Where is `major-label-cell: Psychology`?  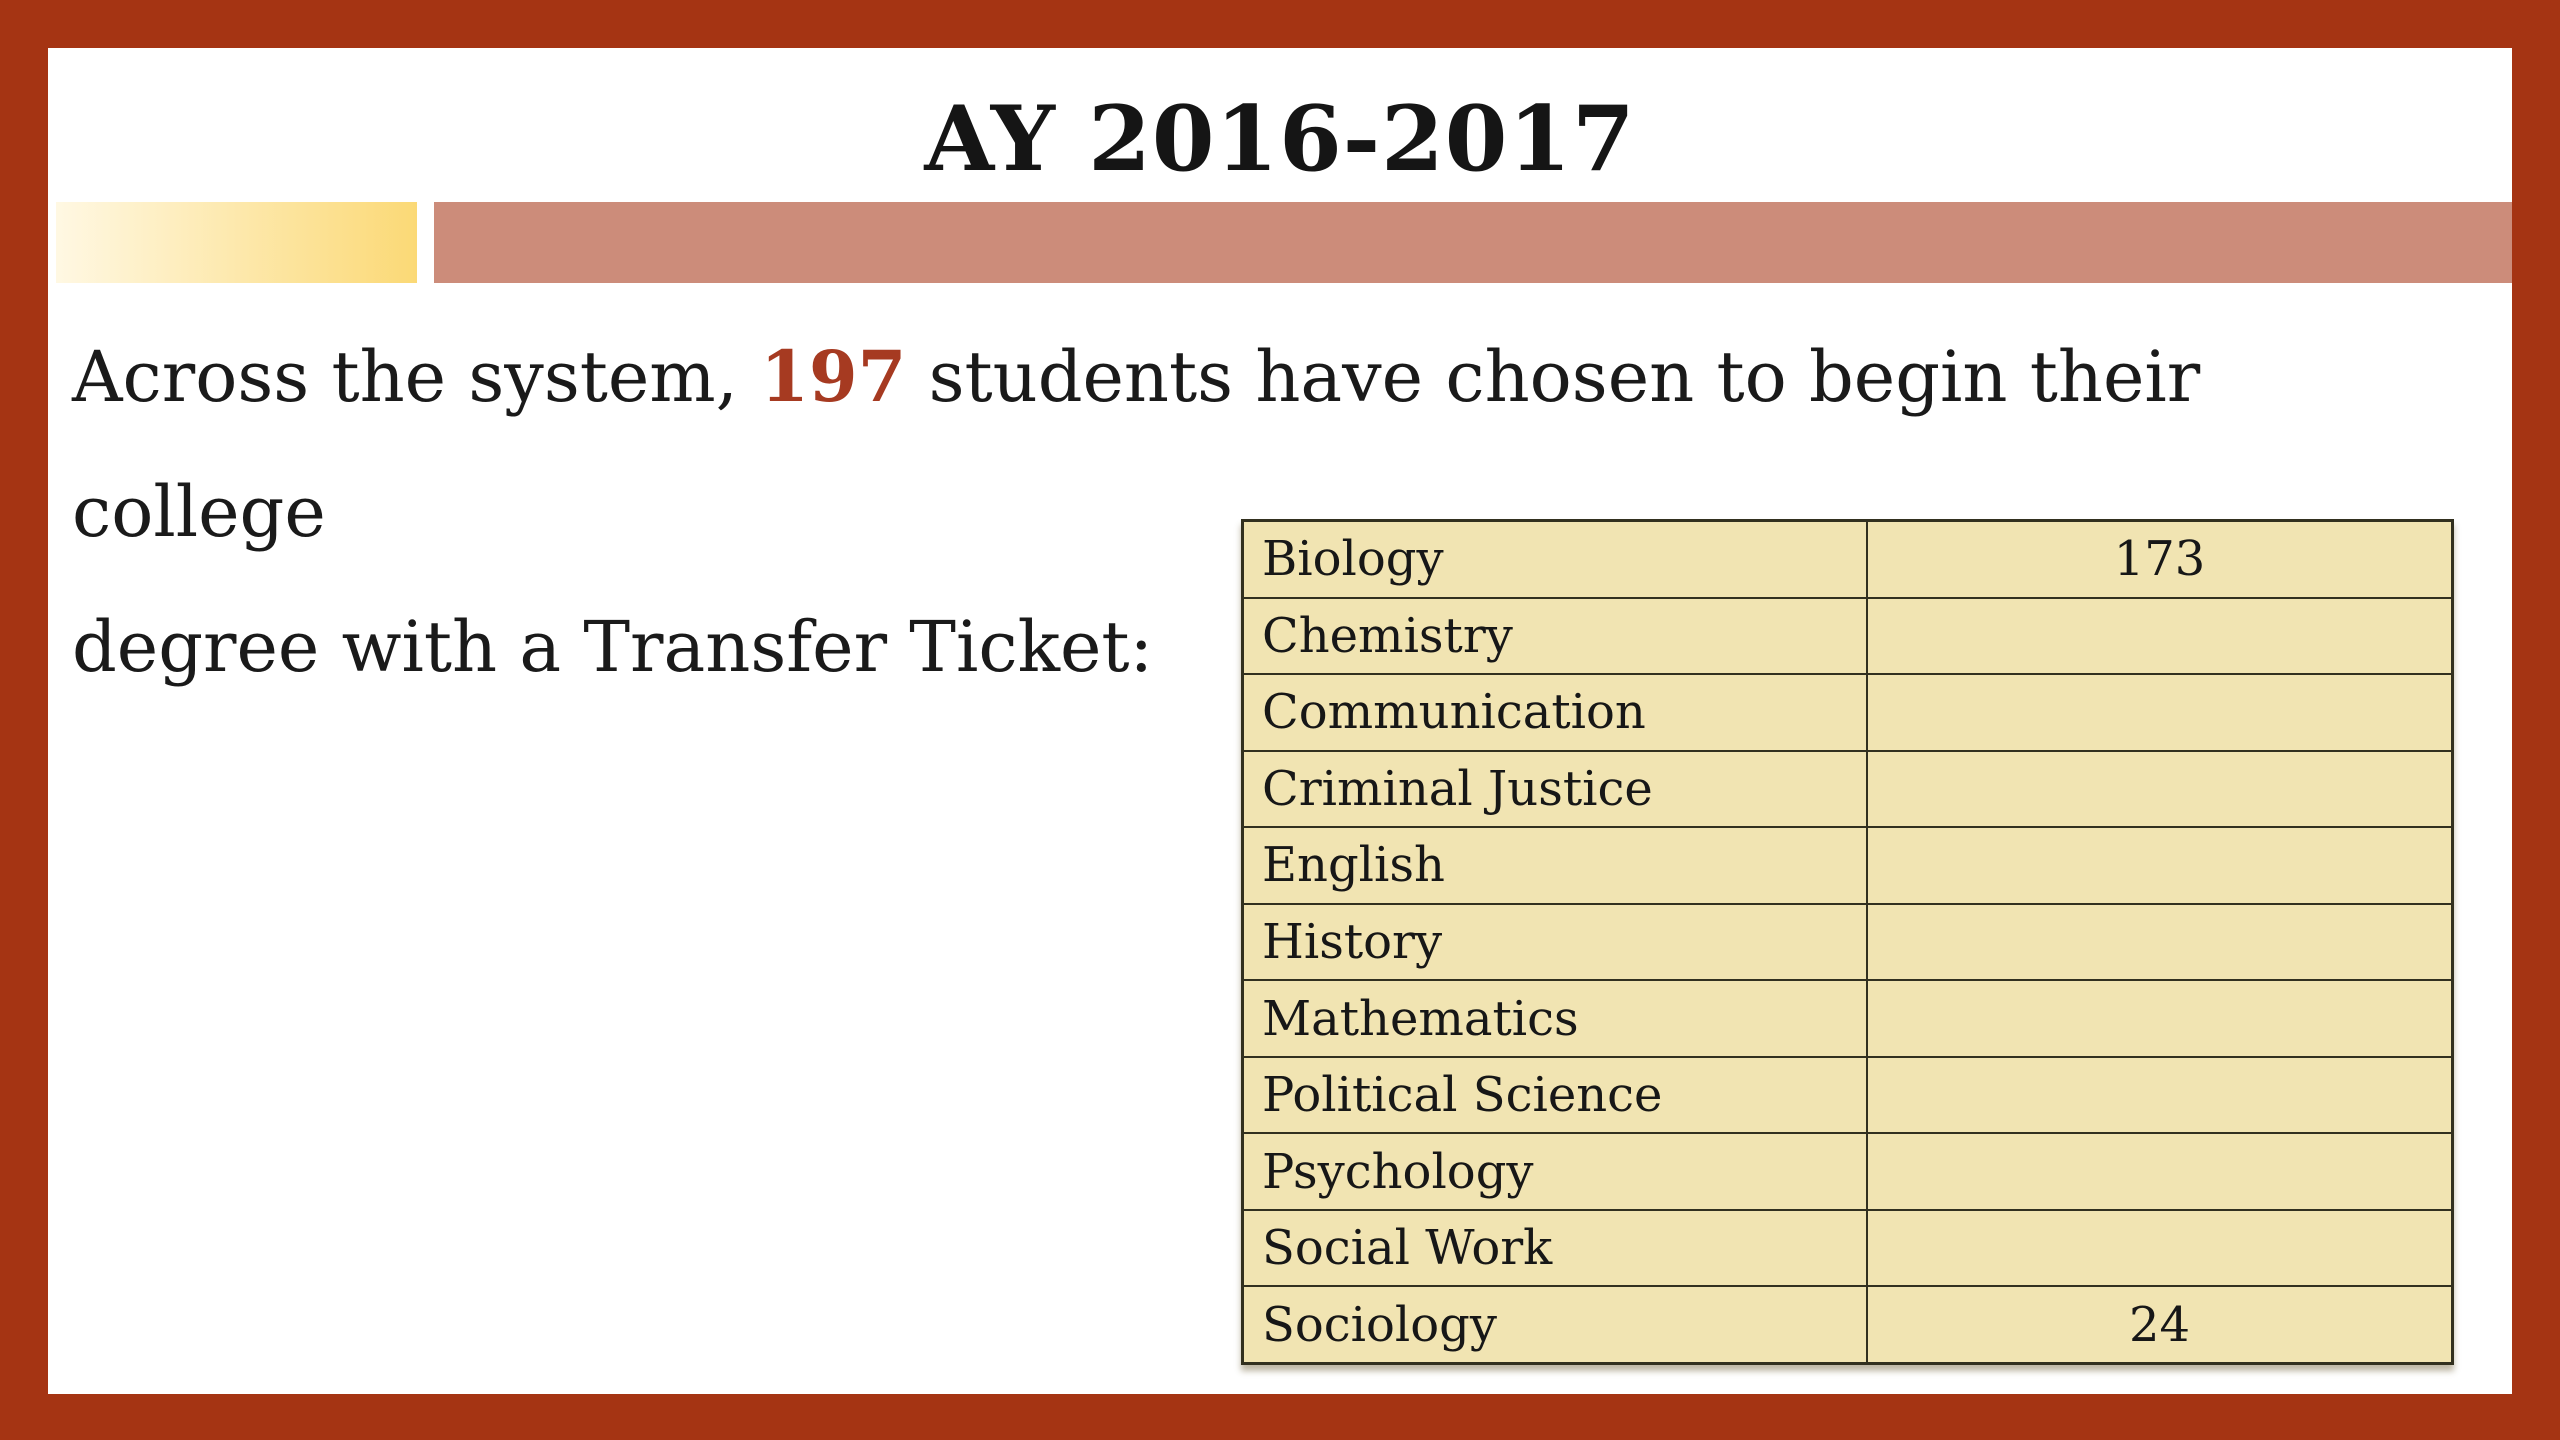 major-label-cell: Psychology is located at coordinates (1554, 1171).